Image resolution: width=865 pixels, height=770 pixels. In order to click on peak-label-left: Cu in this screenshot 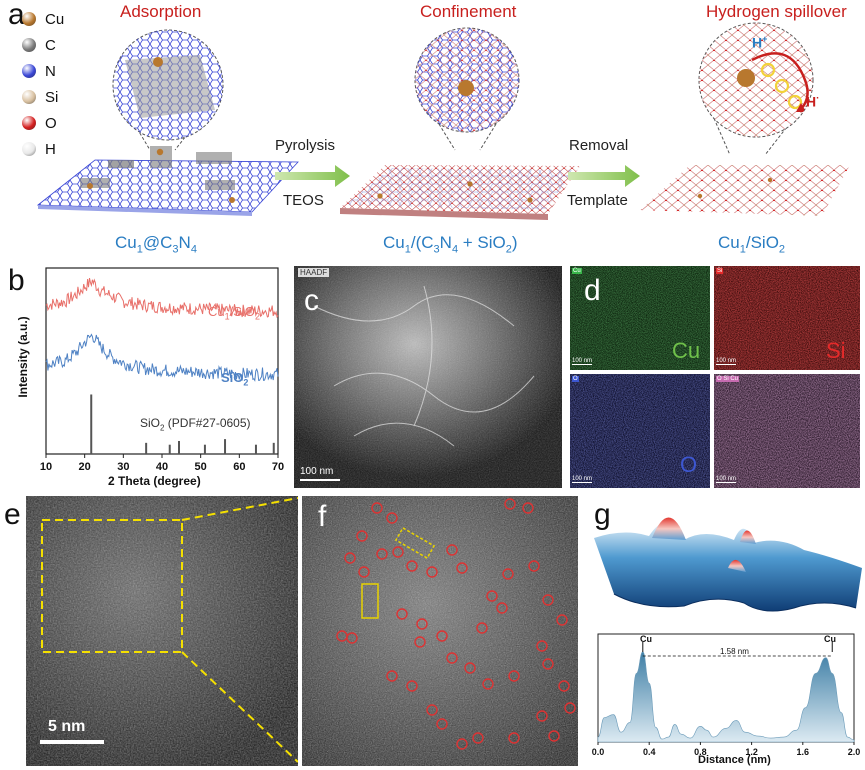, I will do `click(646, 639)`.